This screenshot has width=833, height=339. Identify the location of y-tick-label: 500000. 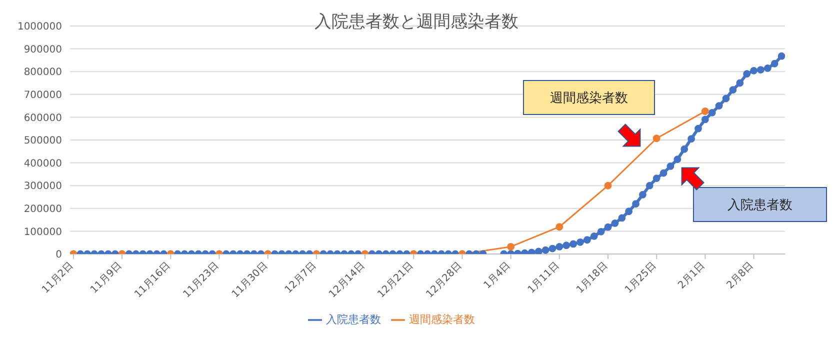
(43, 141).